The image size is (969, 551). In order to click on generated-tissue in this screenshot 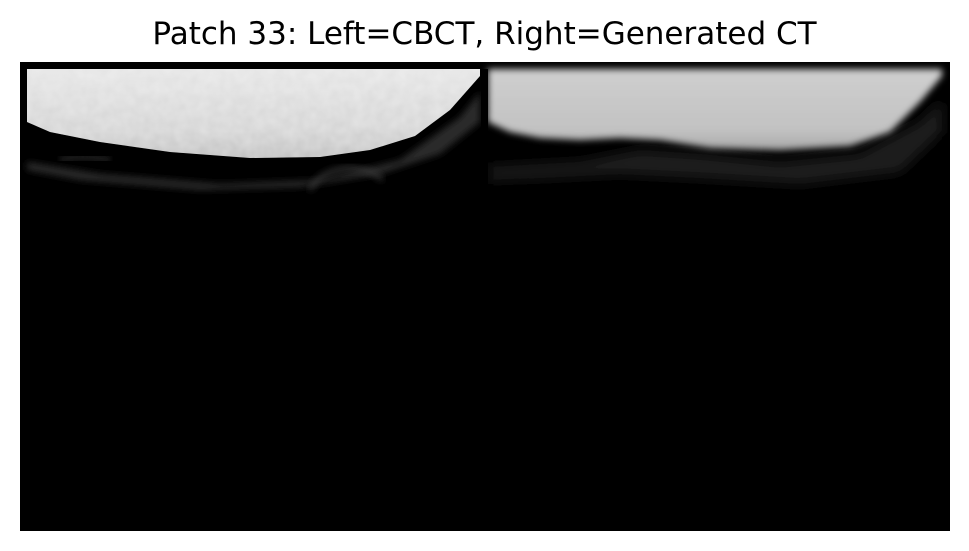, I will do `click(715, 109)`.